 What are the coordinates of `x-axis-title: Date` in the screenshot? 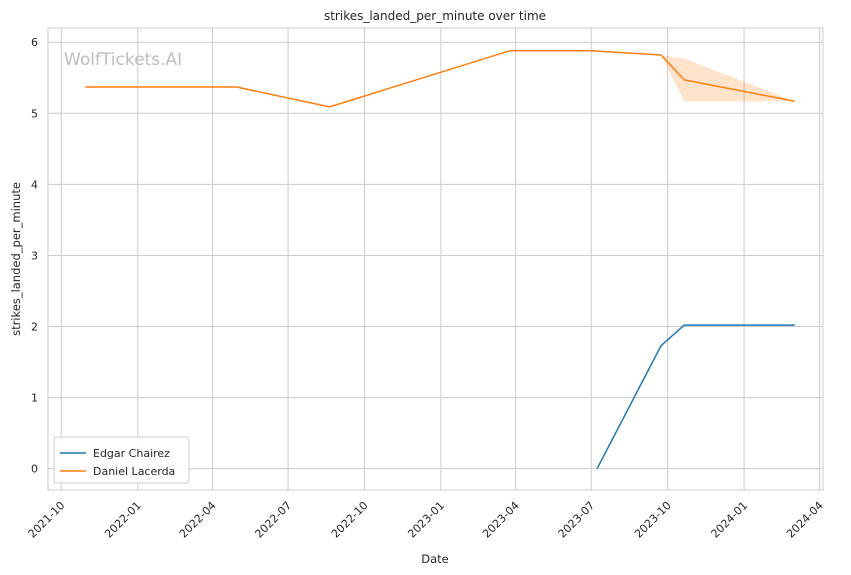 It's located at (435, 559).